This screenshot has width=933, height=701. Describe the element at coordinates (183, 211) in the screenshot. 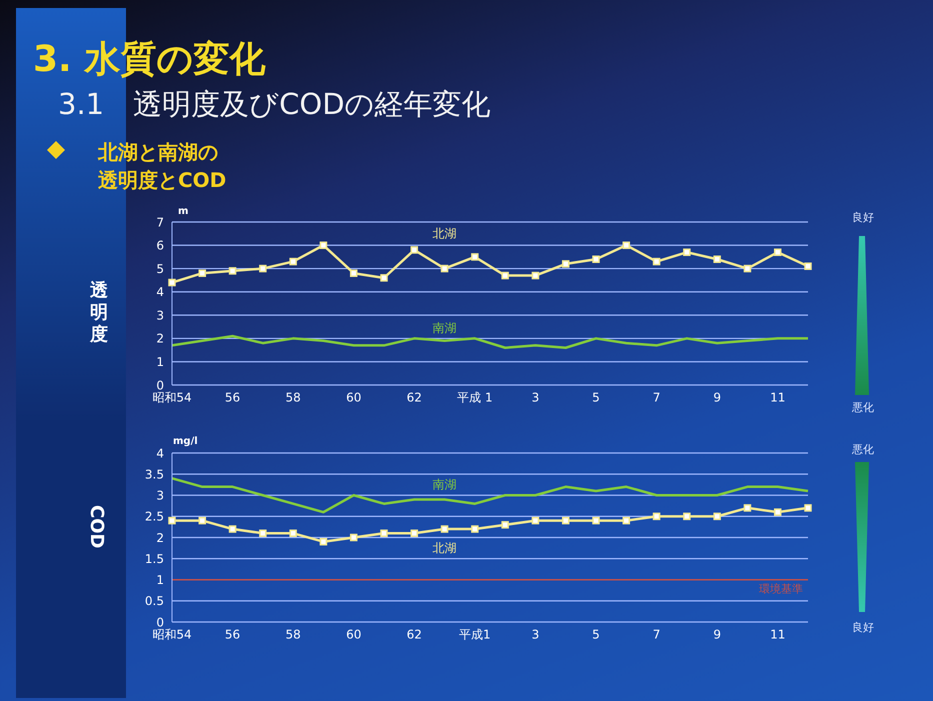

I see `text: m` at that location.